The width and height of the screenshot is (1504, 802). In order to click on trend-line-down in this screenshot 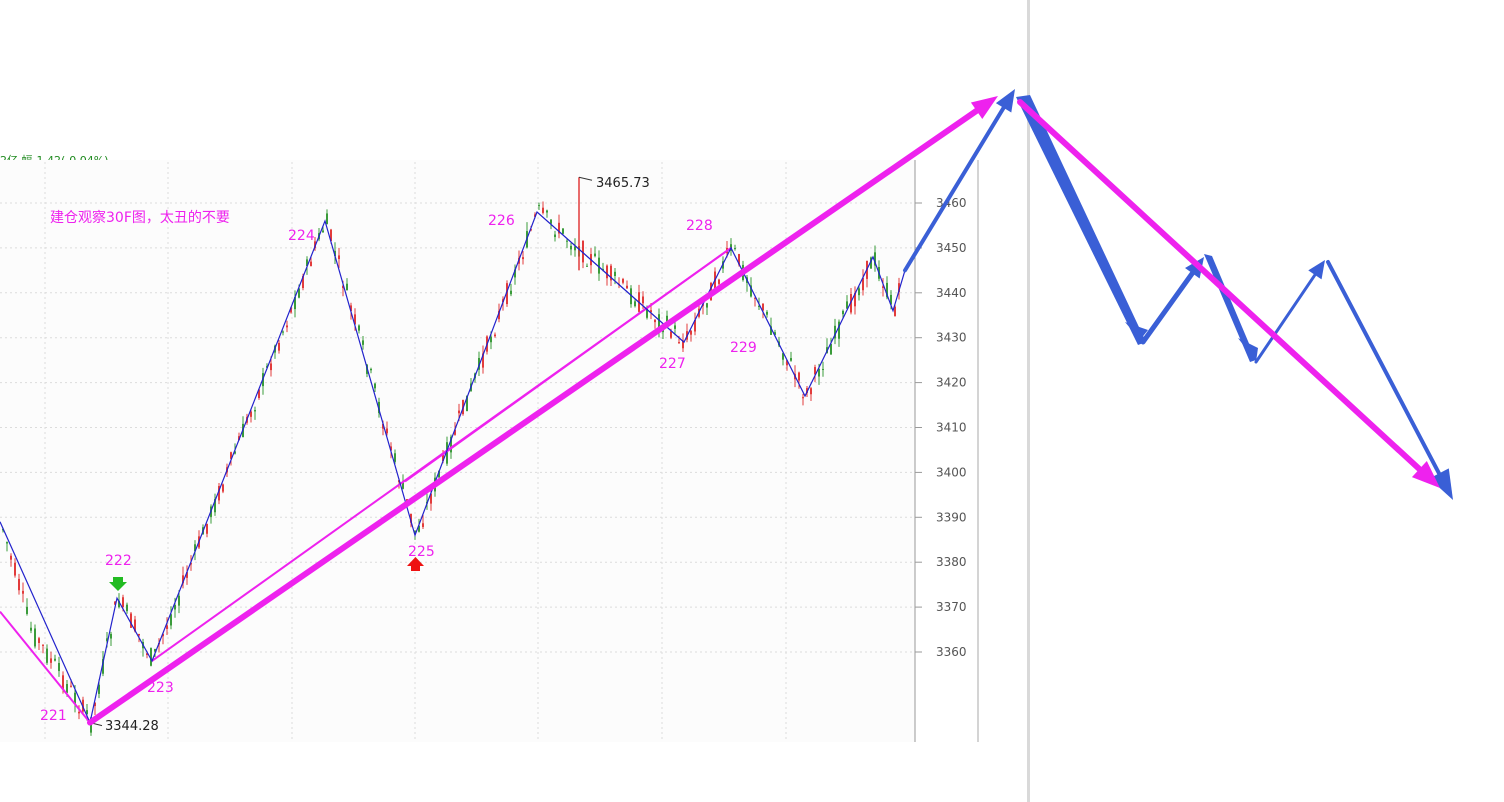, I will do `click(45, 667)`.